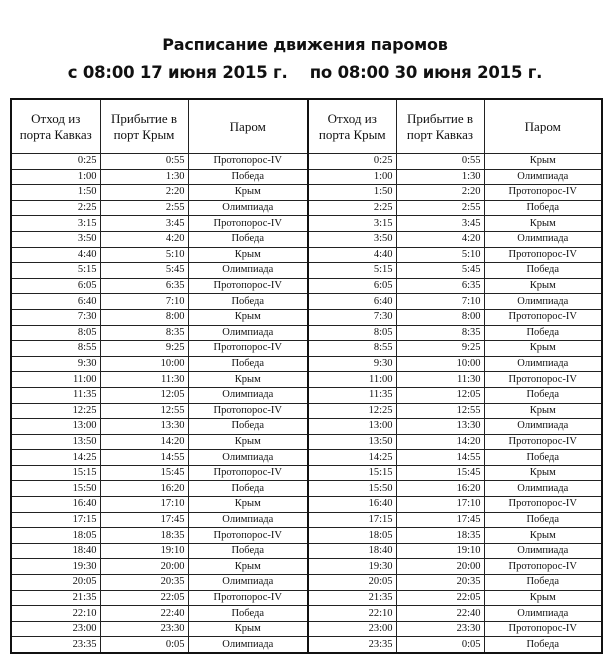 The image size is (610, 670). I want to click on header-ferry: Паром, so click(248, 126).